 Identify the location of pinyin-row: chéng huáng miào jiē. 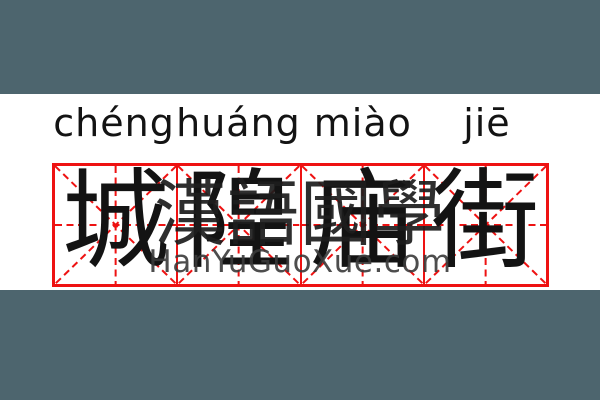
(300, 123).